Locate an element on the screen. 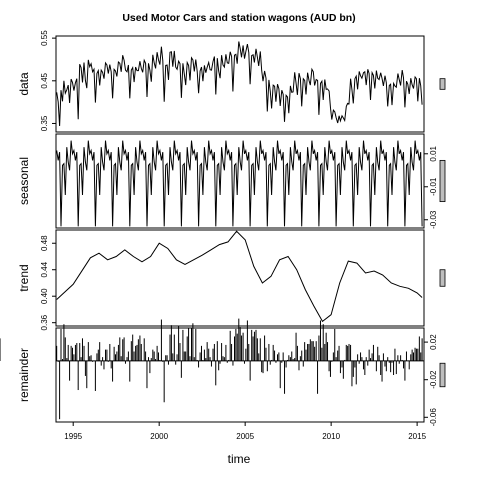 The height and width of the screenshot is (480, 480). trend-series-line is located at coordinates (239, 276).